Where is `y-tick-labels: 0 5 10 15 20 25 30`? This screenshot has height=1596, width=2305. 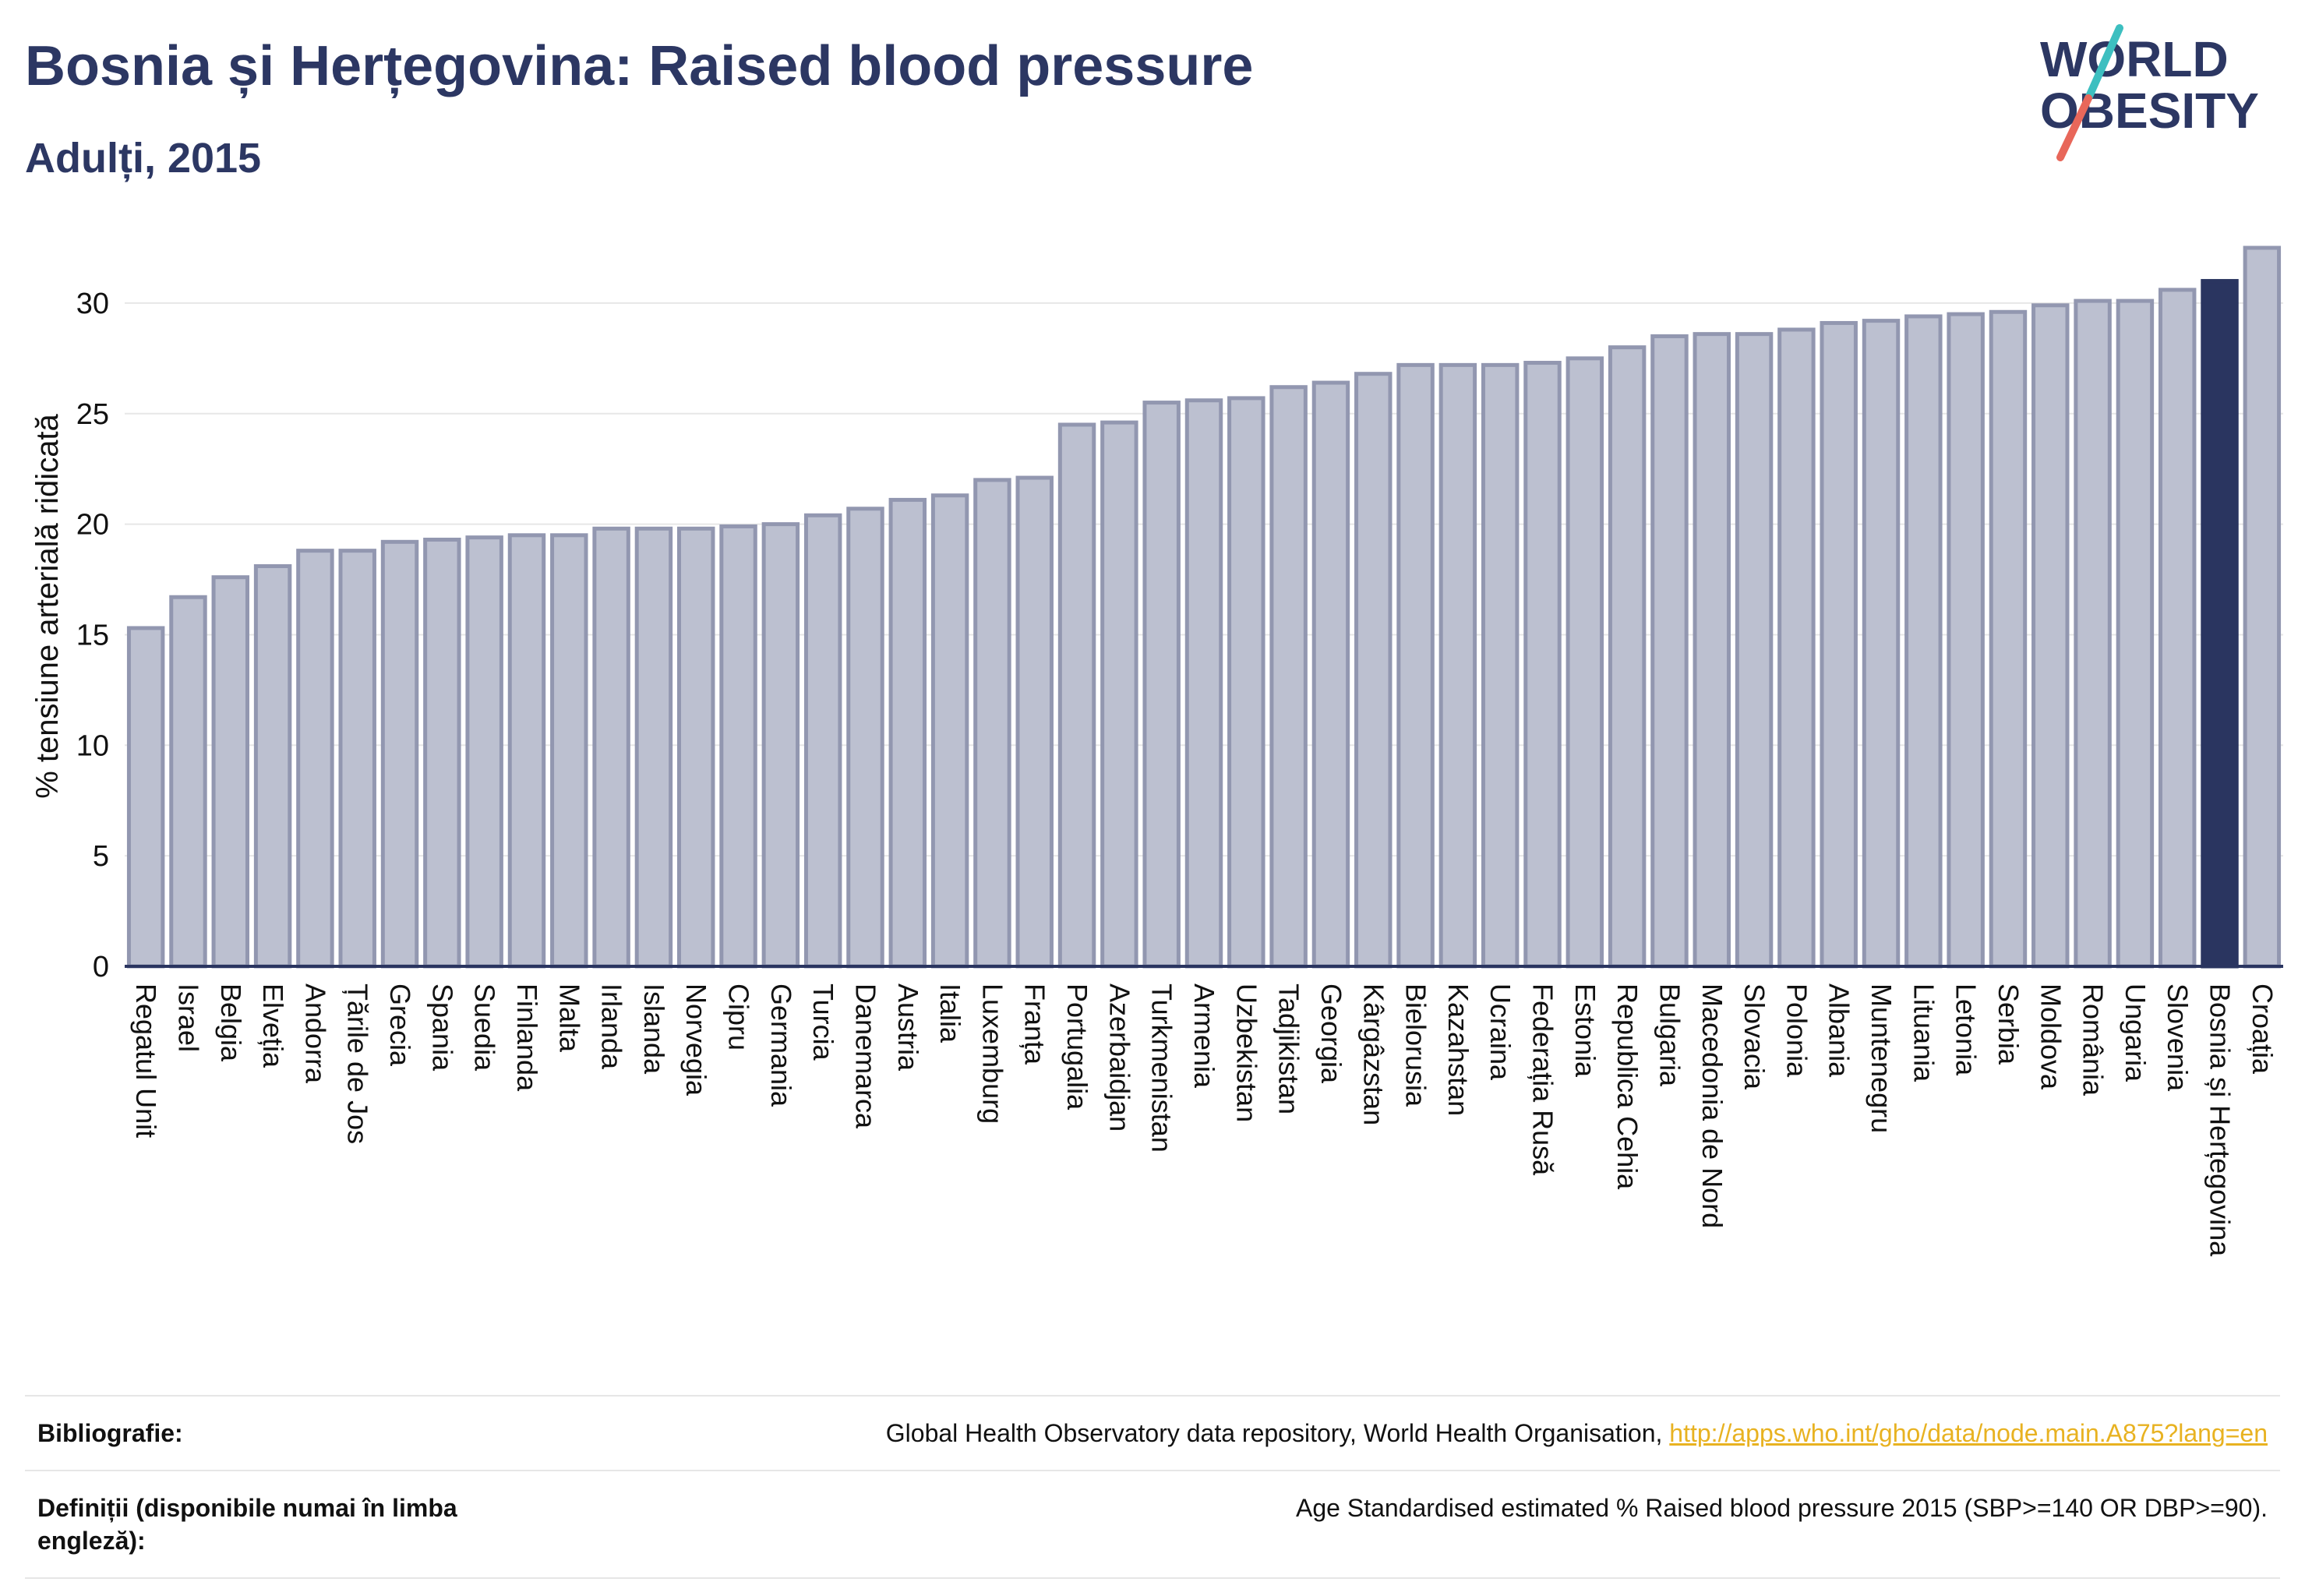 y-tick-labels: 0 5 10 15 20 25 30 is located at coordinates (92, 635).